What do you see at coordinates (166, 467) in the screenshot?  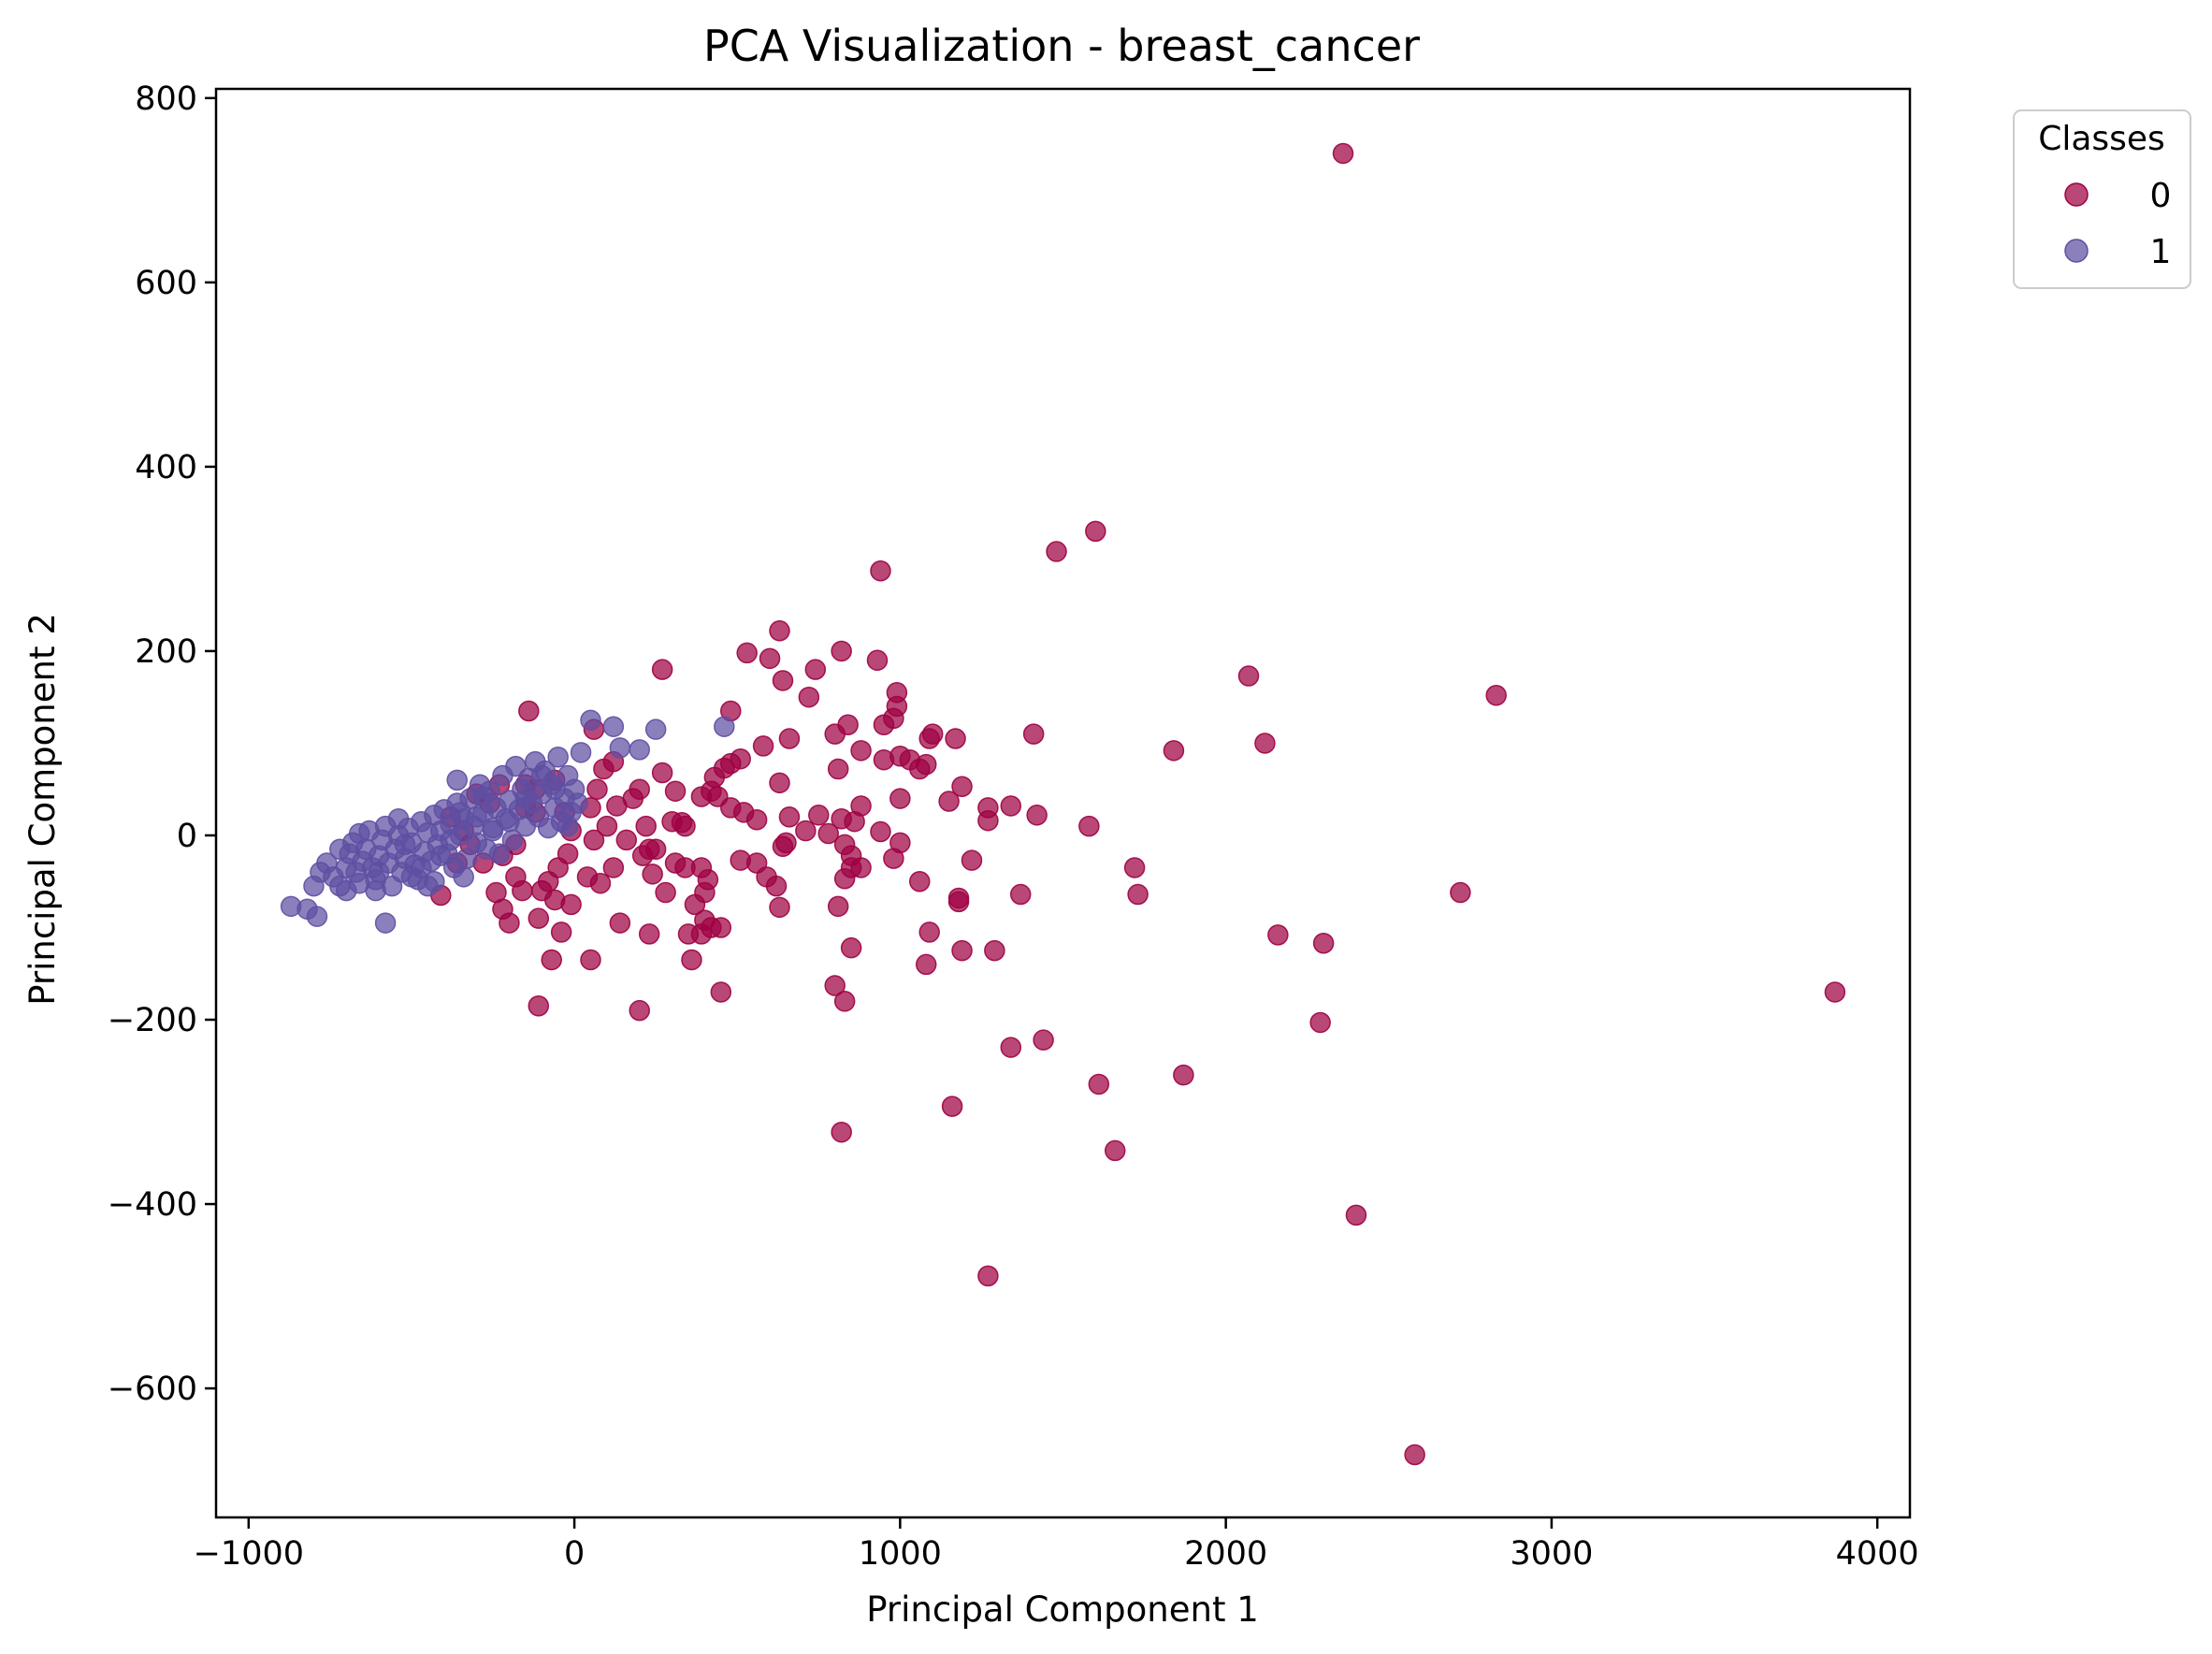 I see `y-tick-label: 400` at bounding box center [166, 467].